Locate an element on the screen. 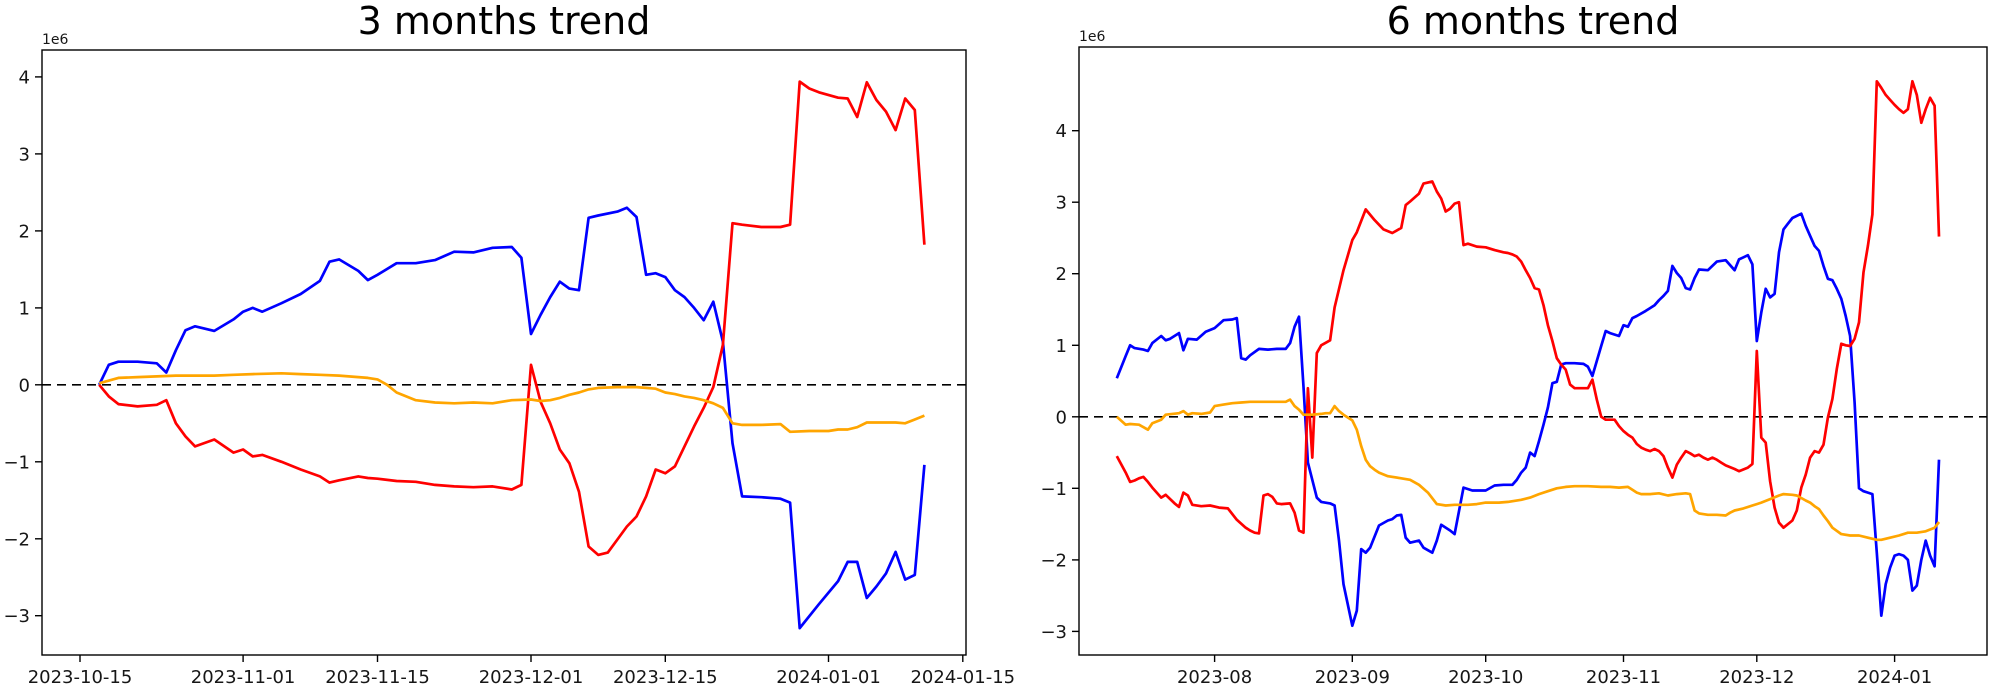  x-tick-label: 2023-10 is located at coordinates (1485, 677).